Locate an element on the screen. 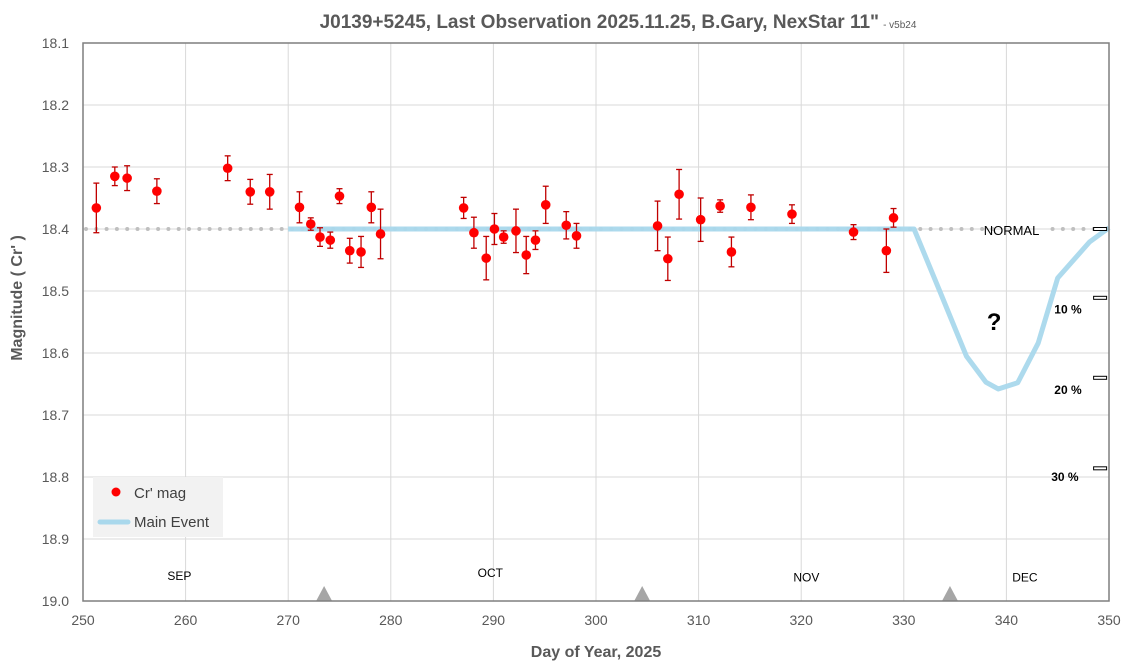 The width and height of the screenshot is (1132, 668). y-tick-label: 18.5 is located at coordinates (55, 291).